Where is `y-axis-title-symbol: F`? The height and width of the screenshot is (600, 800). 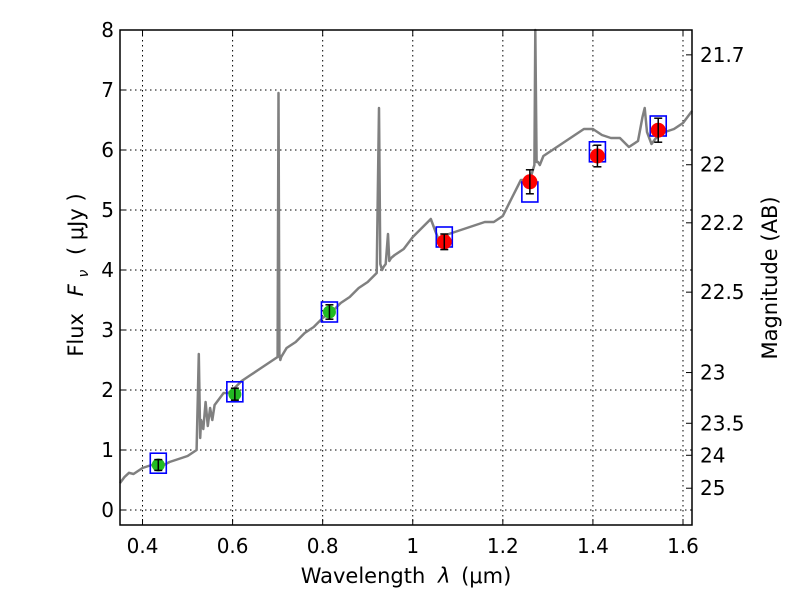
y-axis-title-symbol: F is located at coordinates (76, 289).